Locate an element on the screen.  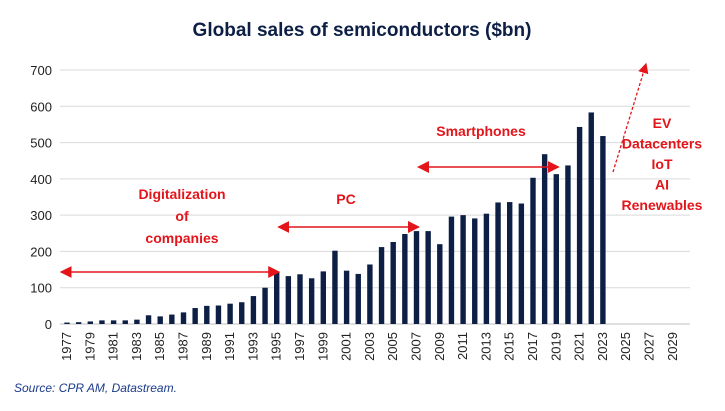
annotation-digitalization: Digitalization is located at coordinates (181, 194).